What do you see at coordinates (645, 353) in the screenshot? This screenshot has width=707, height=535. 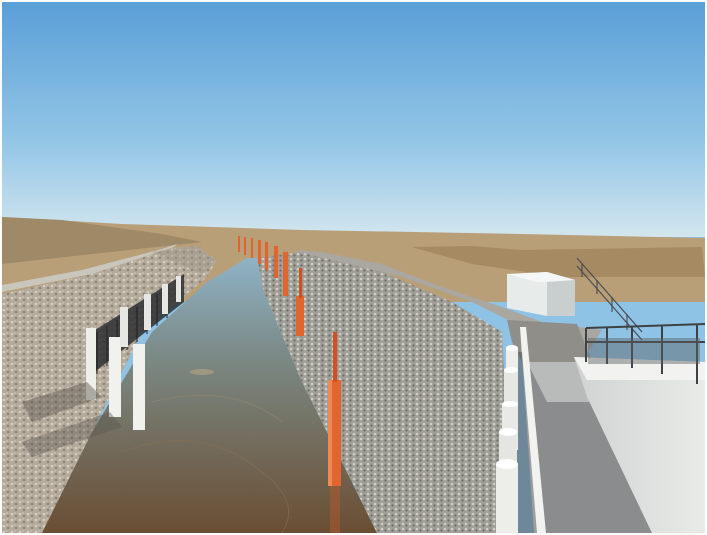 I see `bridge-railing` at bounding box center [645, 353].